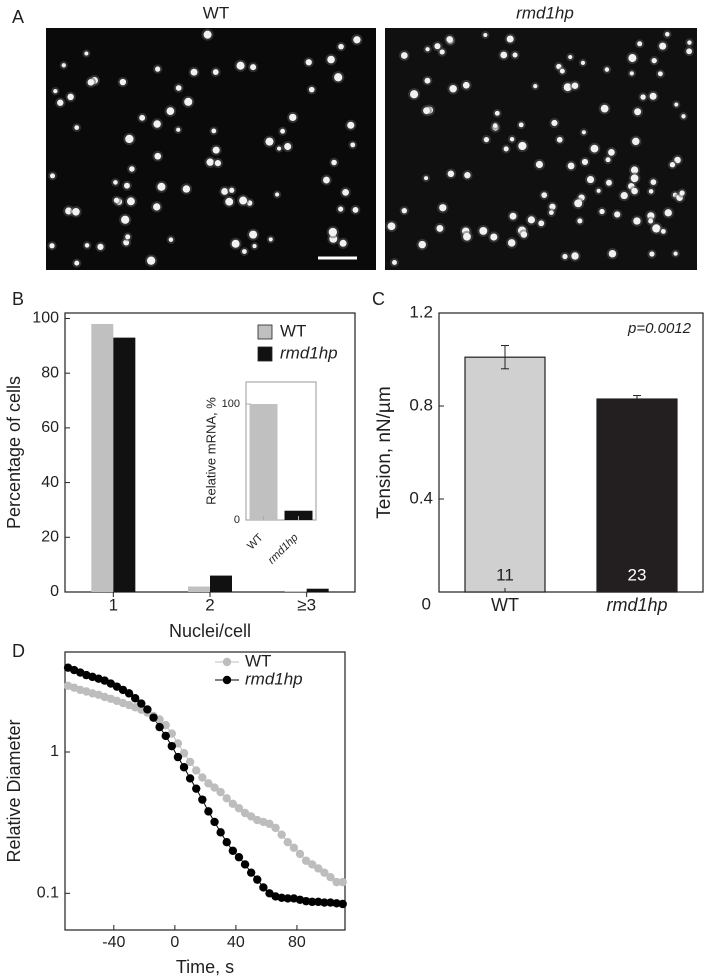 Image resolution: width=712 pixels, height=980 pixels. I want to click on y-axis-label: Tension, nN/µm, so click(384, 452).